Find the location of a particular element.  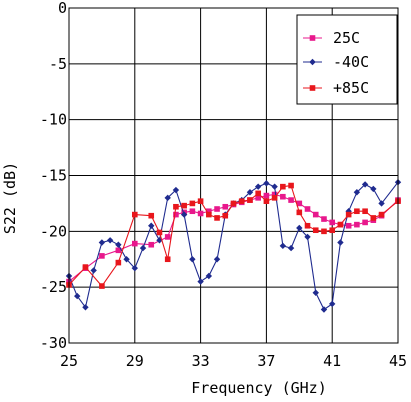

x-tick-label: 45 is located at coordinates (398, 361).